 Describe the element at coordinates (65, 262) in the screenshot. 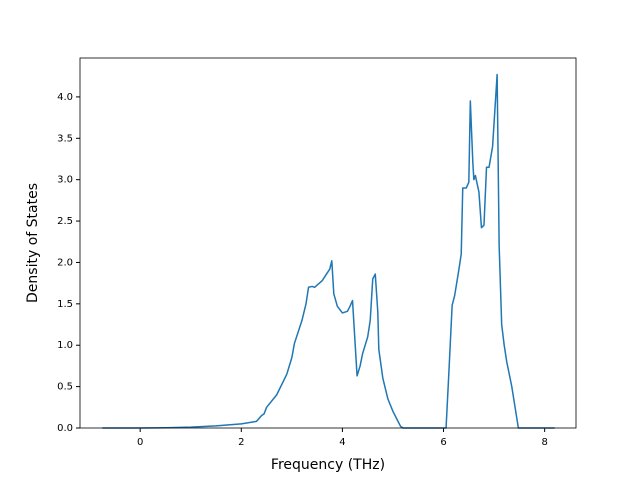

I see `y-tick-label: 2.0` at that location.